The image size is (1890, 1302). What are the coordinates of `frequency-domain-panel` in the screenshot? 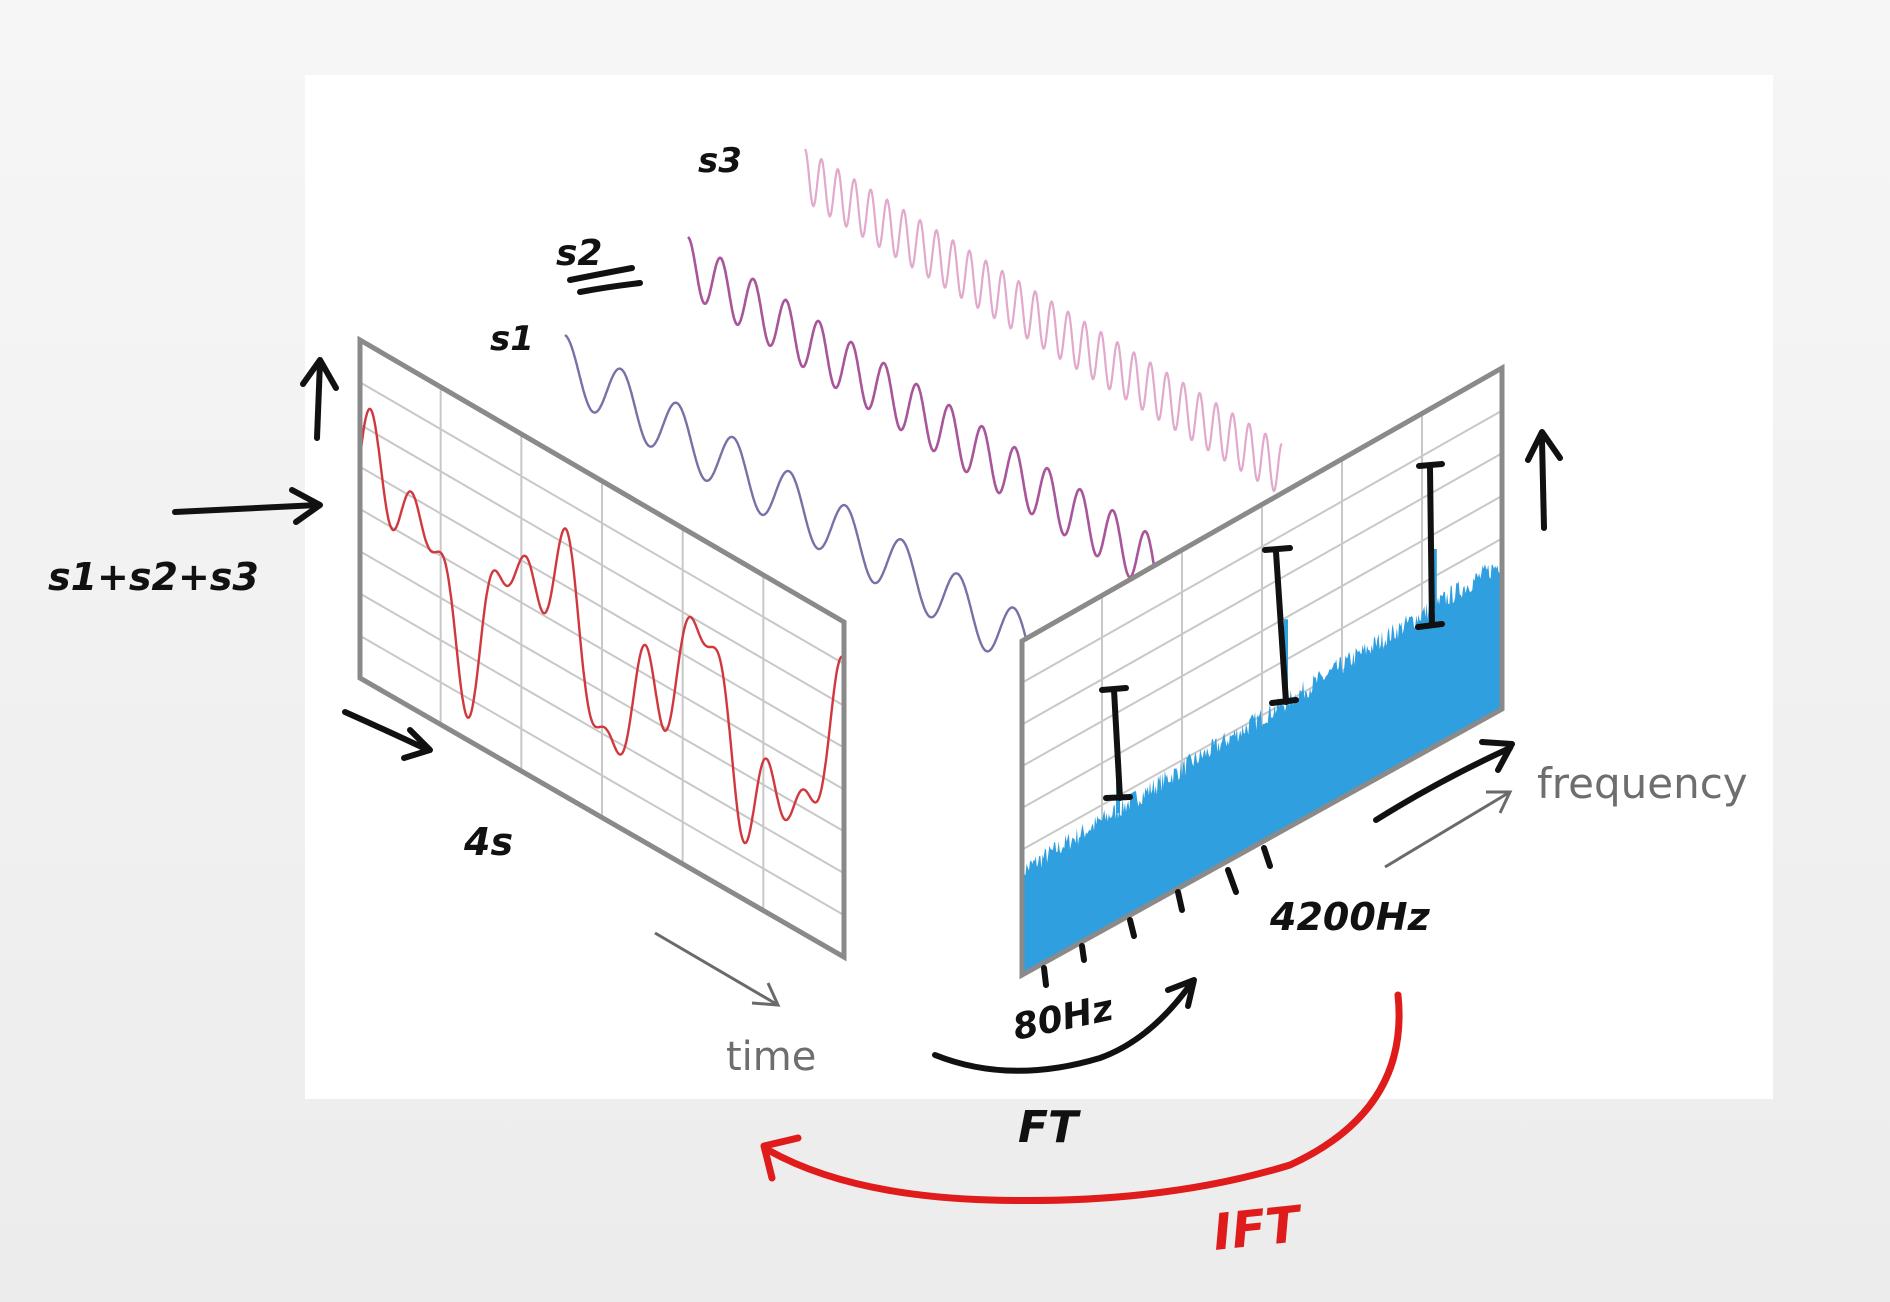 It's located at (1262, 671).